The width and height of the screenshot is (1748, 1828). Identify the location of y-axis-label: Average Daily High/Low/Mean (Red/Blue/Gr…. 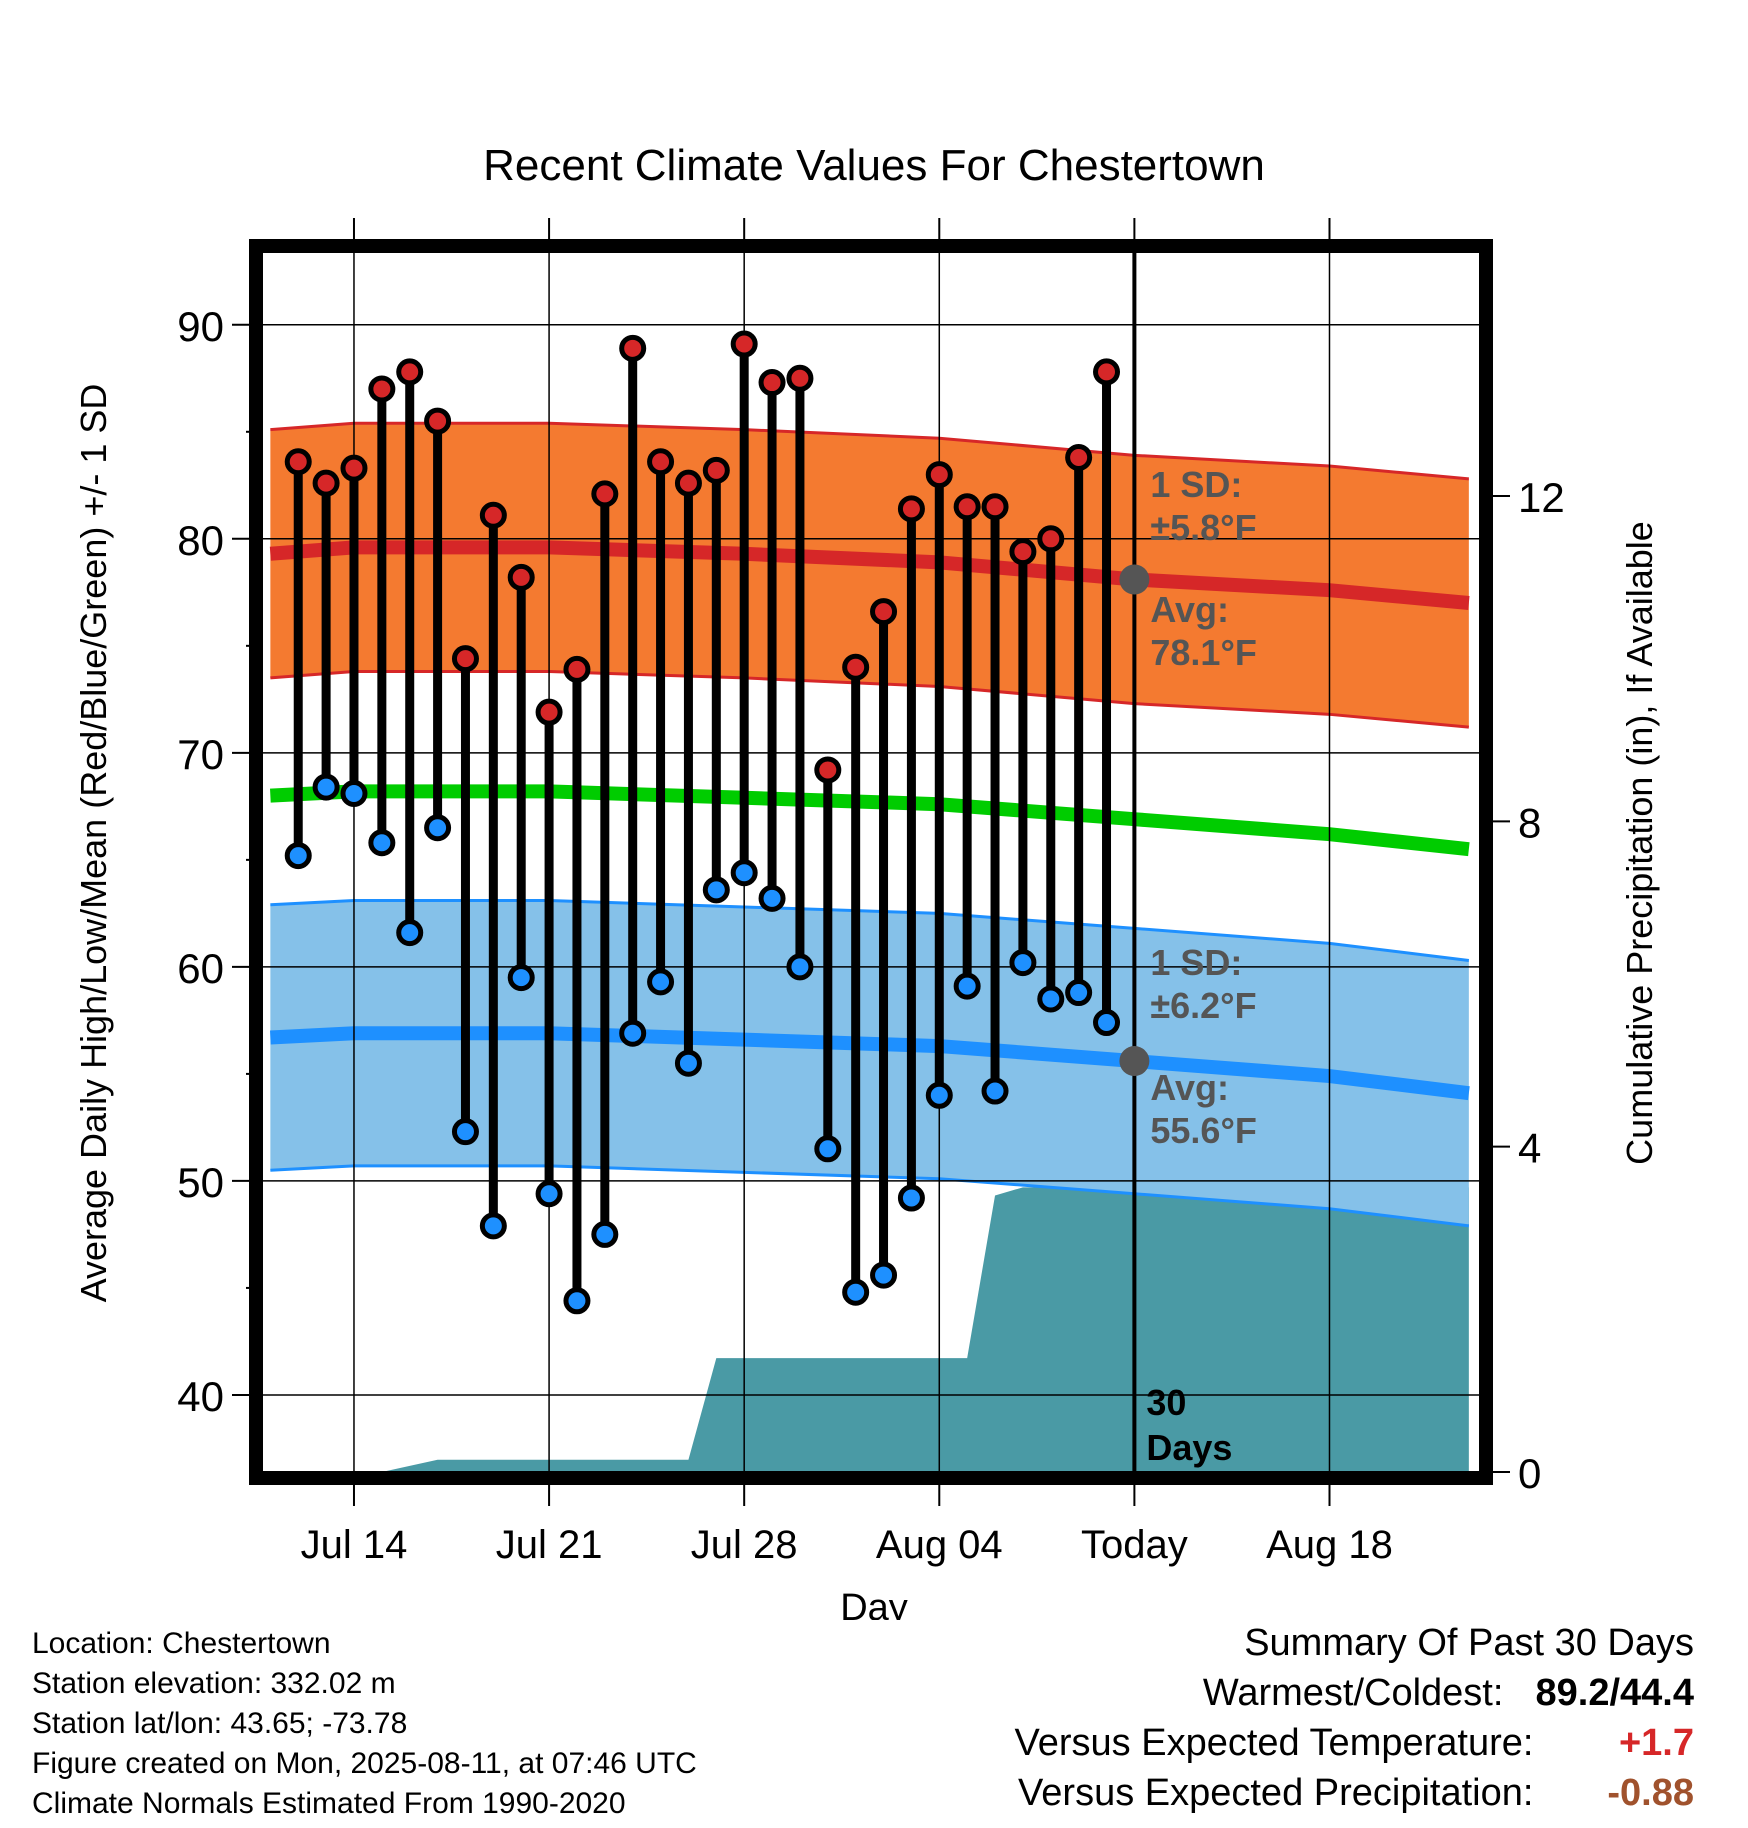
(93, 843).